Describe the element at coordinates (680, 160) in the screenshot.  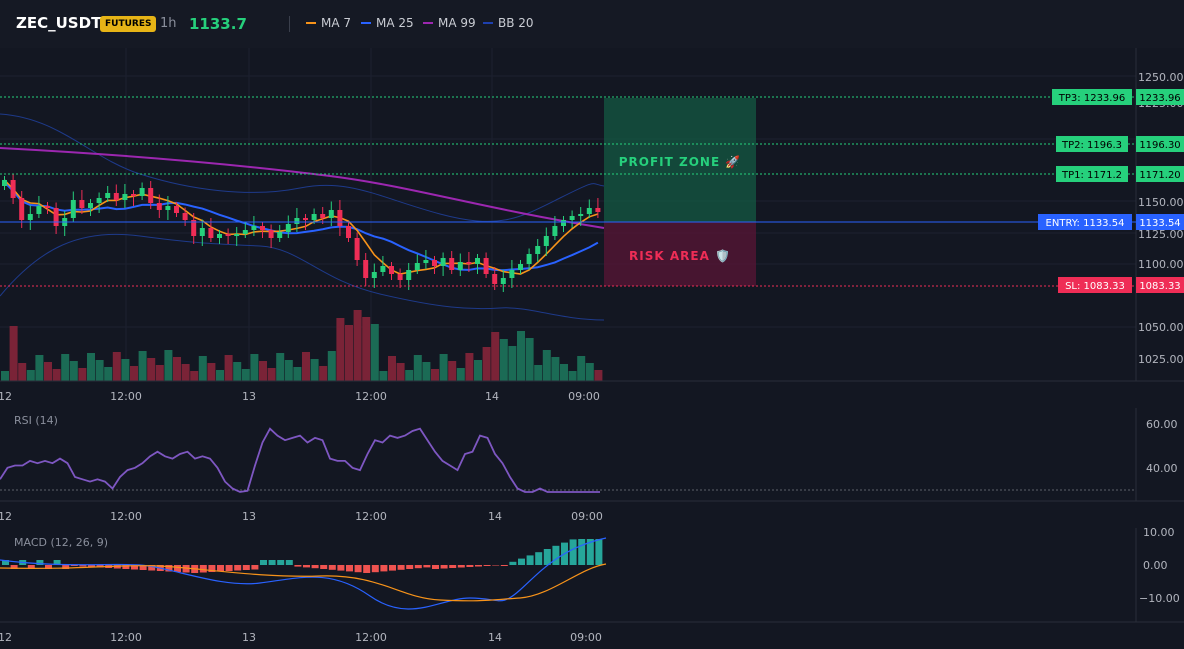
I see `profit-zone` at that location.